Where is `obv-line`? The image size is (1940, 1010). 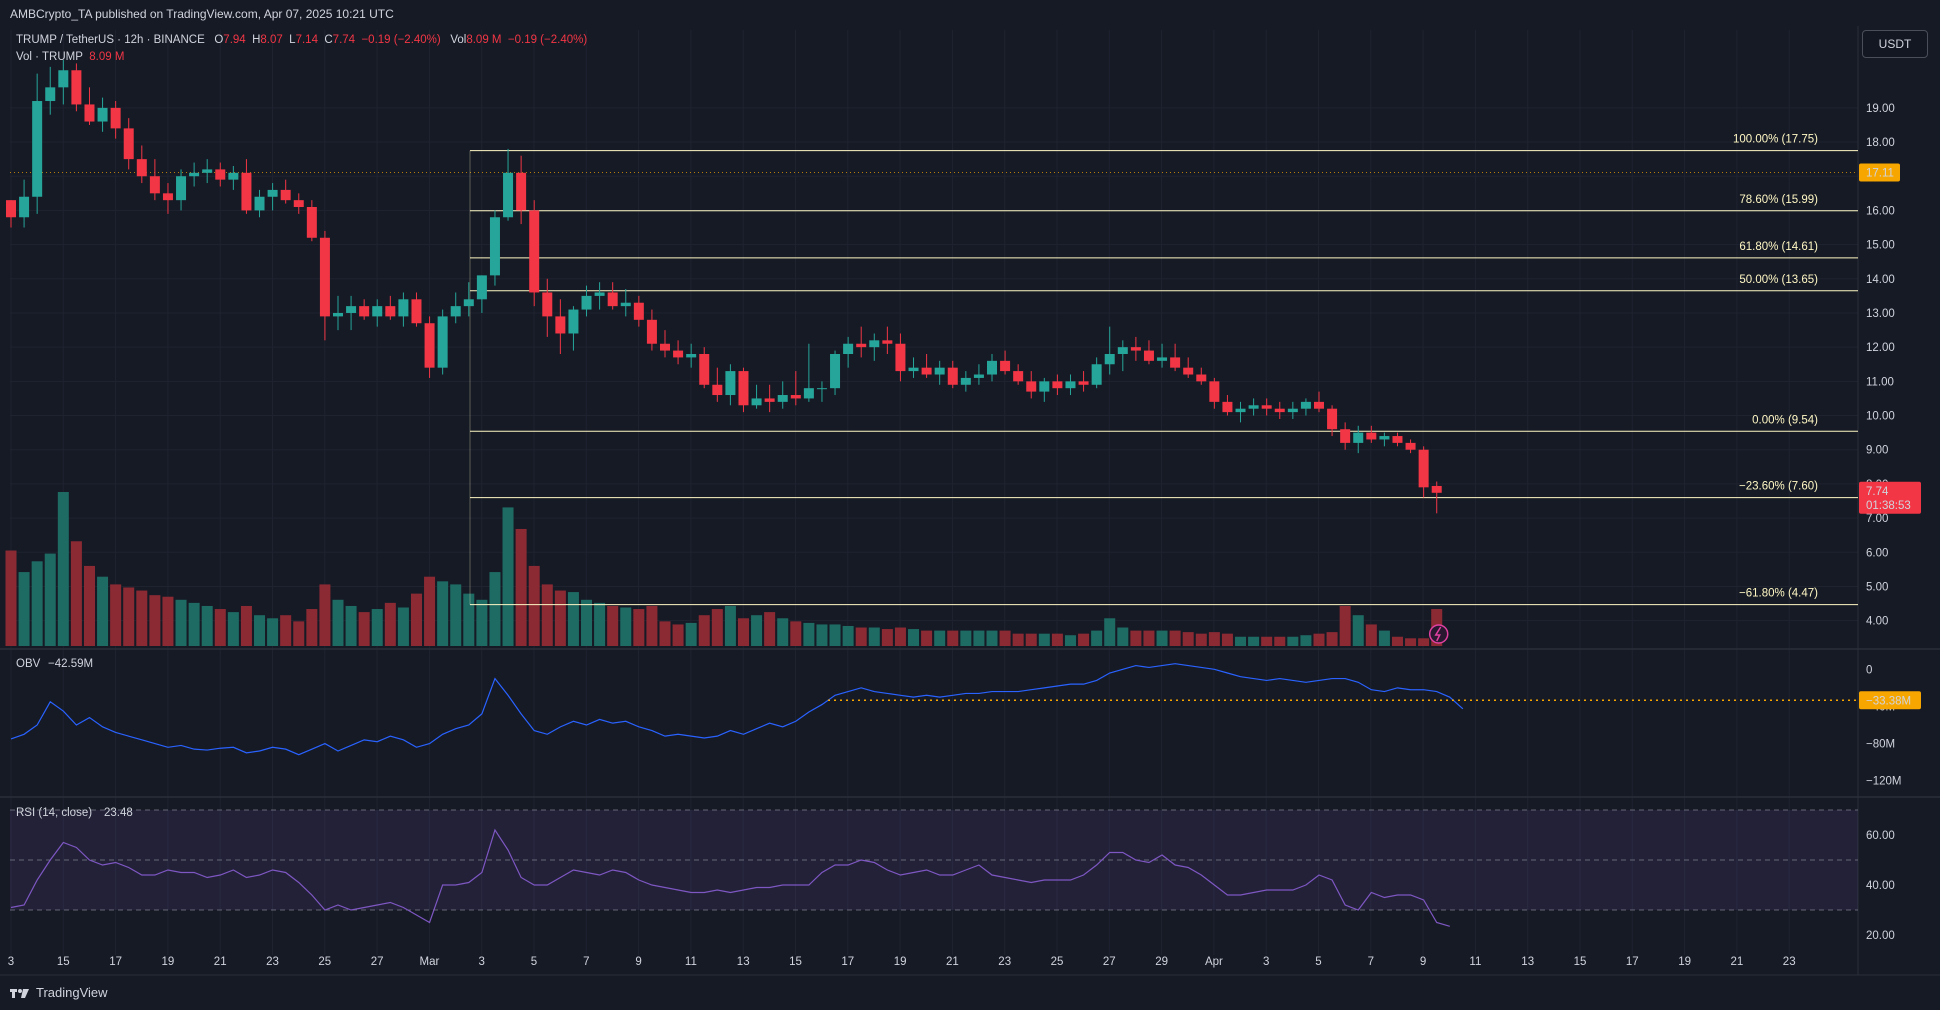 obv-line is located at coordinates (737, 709).